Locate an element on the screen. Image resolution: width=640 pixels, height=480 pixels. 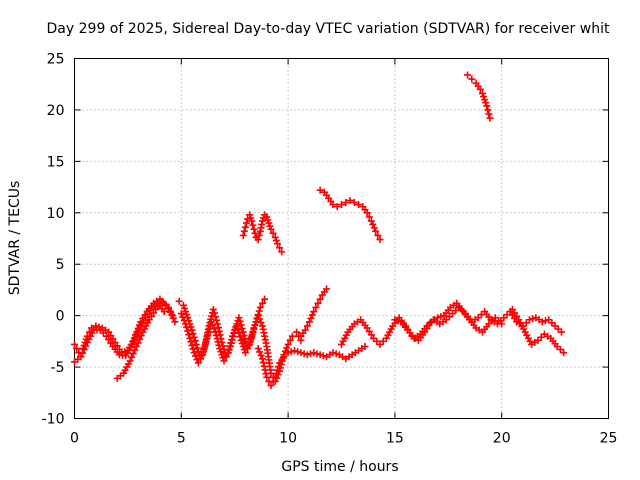
y-tick-label: -5 is located at coordinates (58, 368).